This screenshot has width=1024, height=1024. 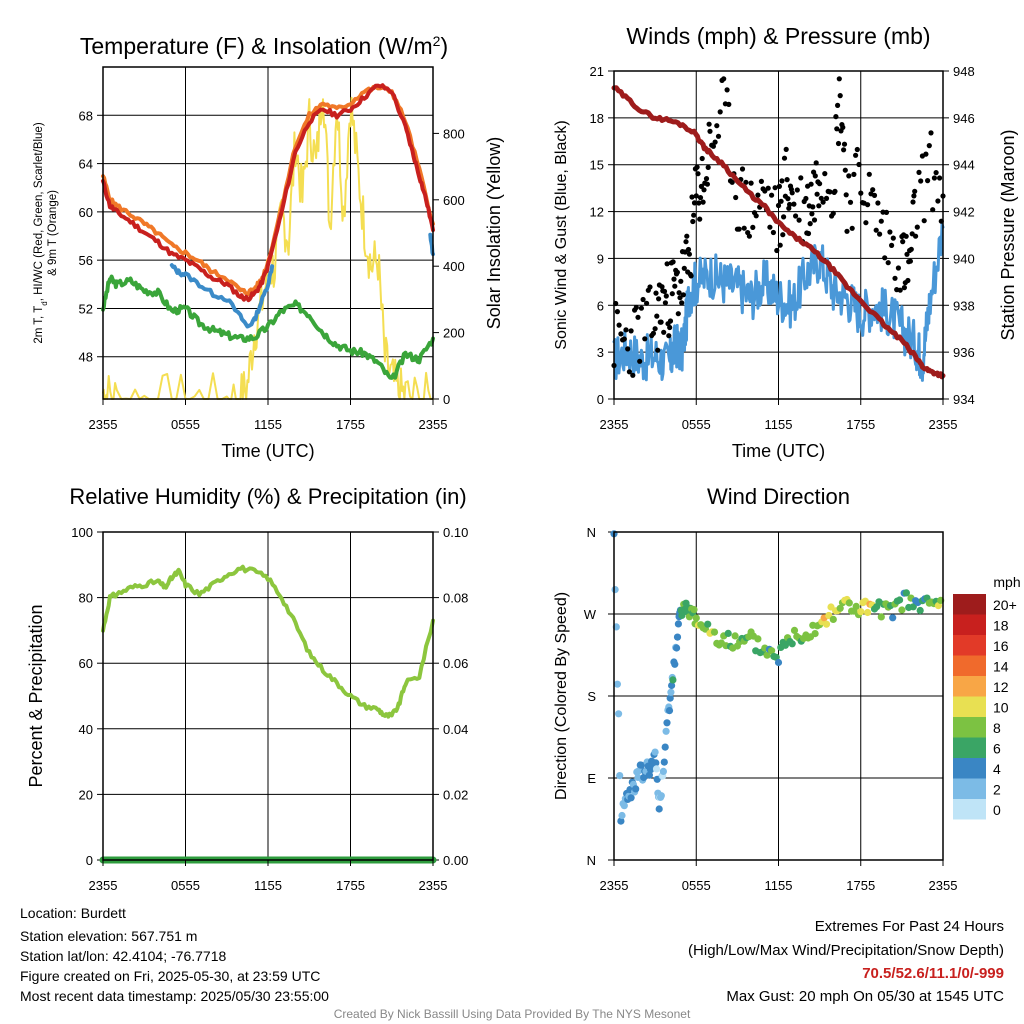 What do you see at coordinates (222, 296) in the screenshot?
I see `heat-index-line` at bounding box center [222, 296].